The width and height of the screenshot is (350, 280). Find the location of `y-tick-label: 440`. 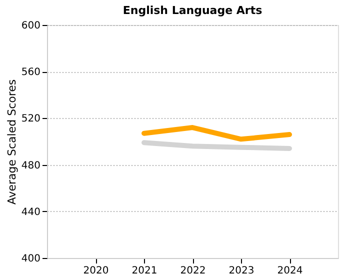

y-tick-label: 440 is located at coordinates (30, 212).